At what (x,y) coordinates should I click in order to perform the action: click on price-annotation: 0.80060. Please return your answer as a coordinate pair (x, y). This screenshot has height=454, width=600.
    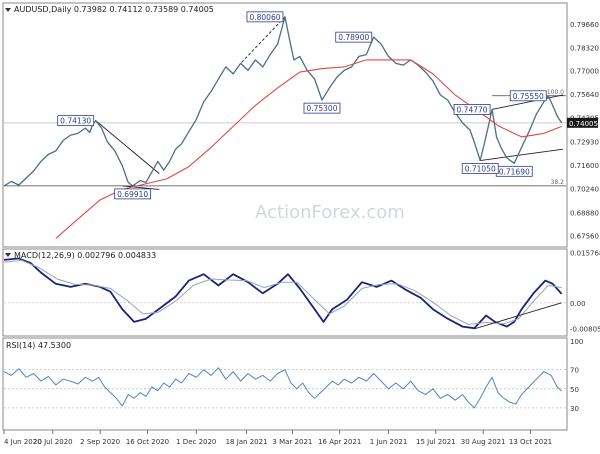
    Looking at the image, I should click on (265, 17).